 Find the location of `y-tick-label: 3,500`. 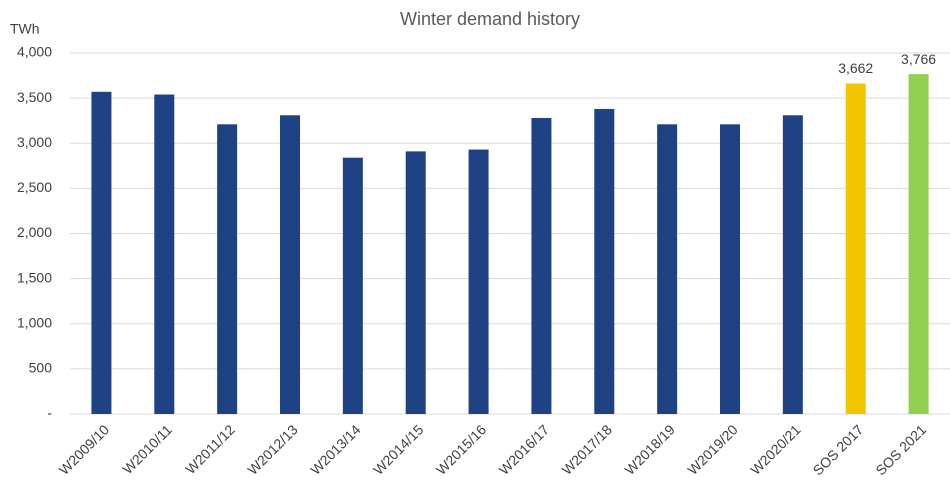

y-tick-label: 3,500 is located at coordinates (34, 97).